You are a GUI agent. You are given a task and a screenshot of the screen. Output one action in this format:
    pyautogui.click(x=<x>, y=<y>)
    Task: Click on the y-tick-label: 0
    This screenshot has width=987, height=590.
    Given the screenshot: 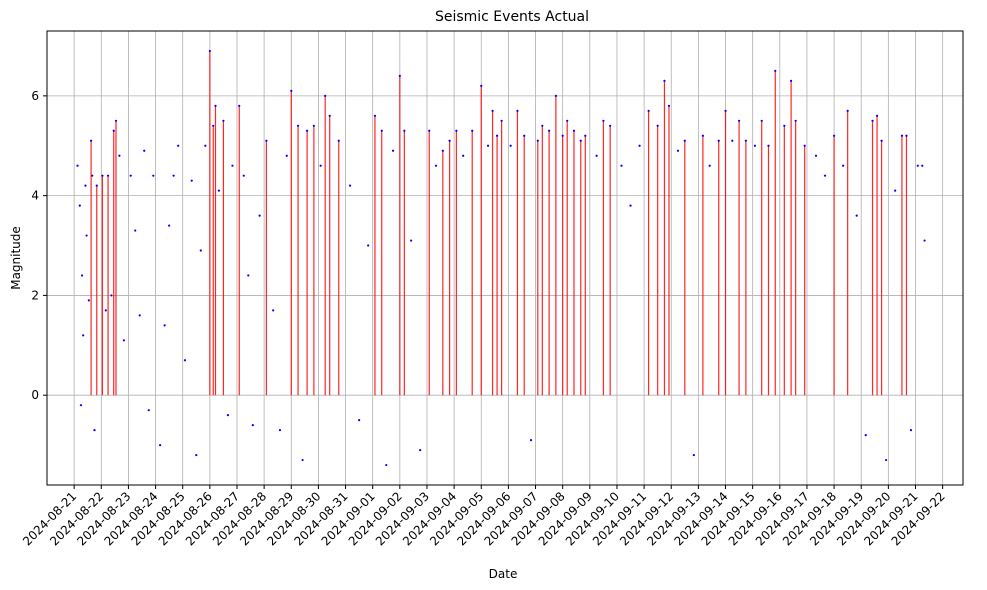 What is the action you would take?
    pyautogui.click(x=35, y=395)
    